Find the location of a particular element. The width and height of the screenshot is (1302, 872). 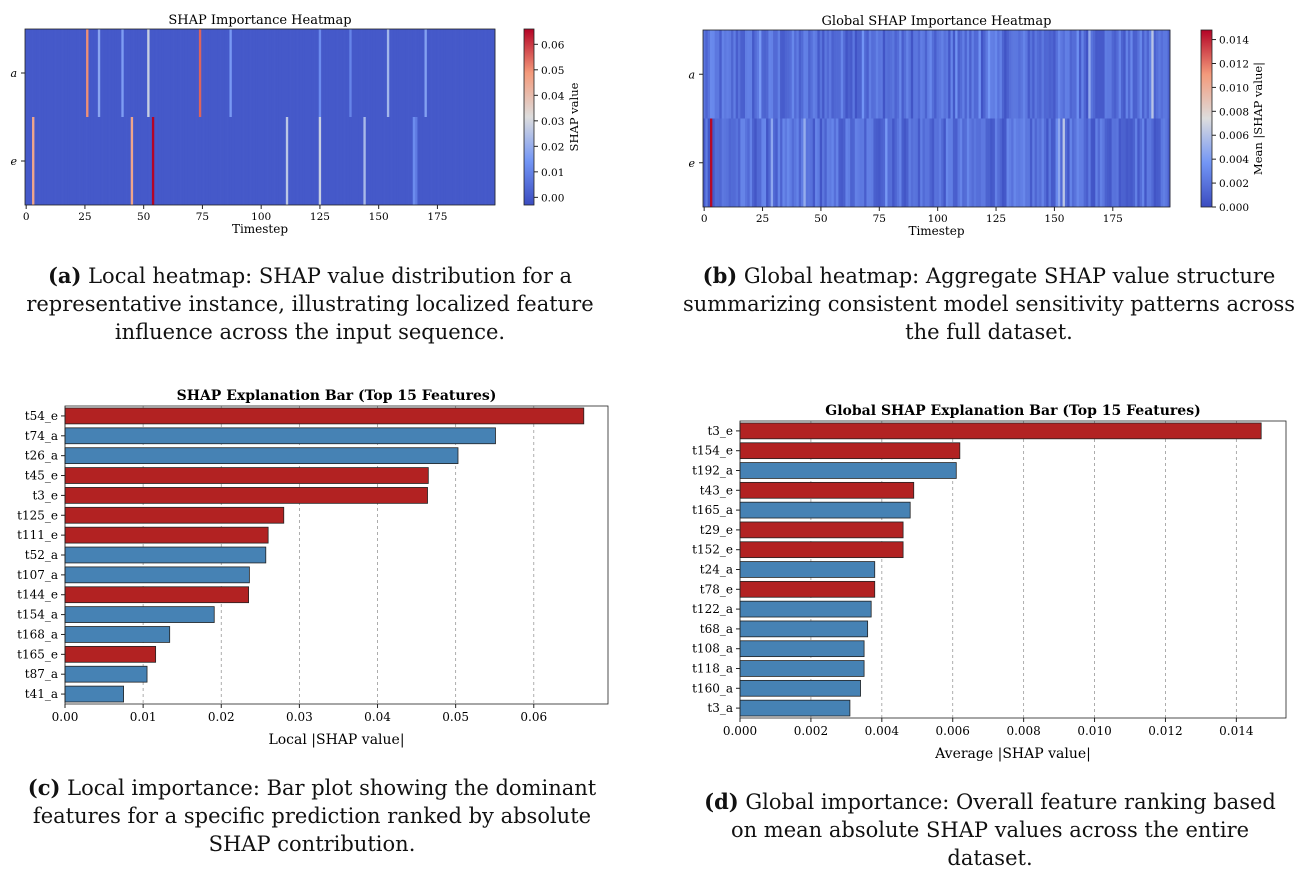

y-tick-label: t165_e is located at coordinates (37, 654).